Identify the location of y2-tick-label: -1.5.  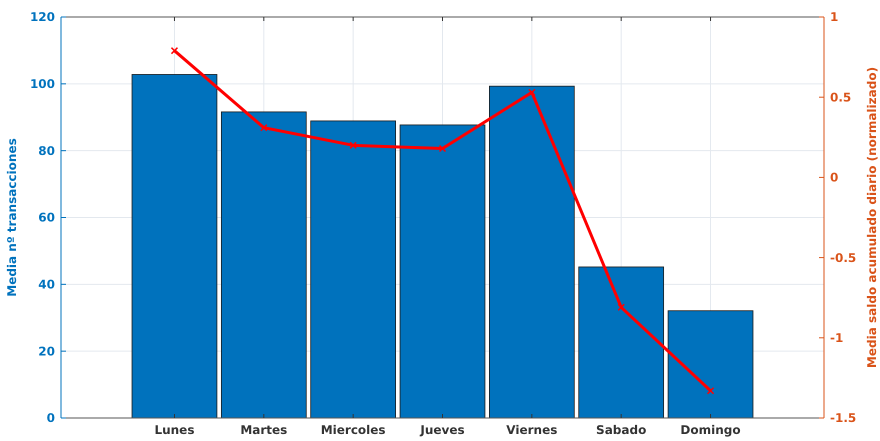
(843, 418).